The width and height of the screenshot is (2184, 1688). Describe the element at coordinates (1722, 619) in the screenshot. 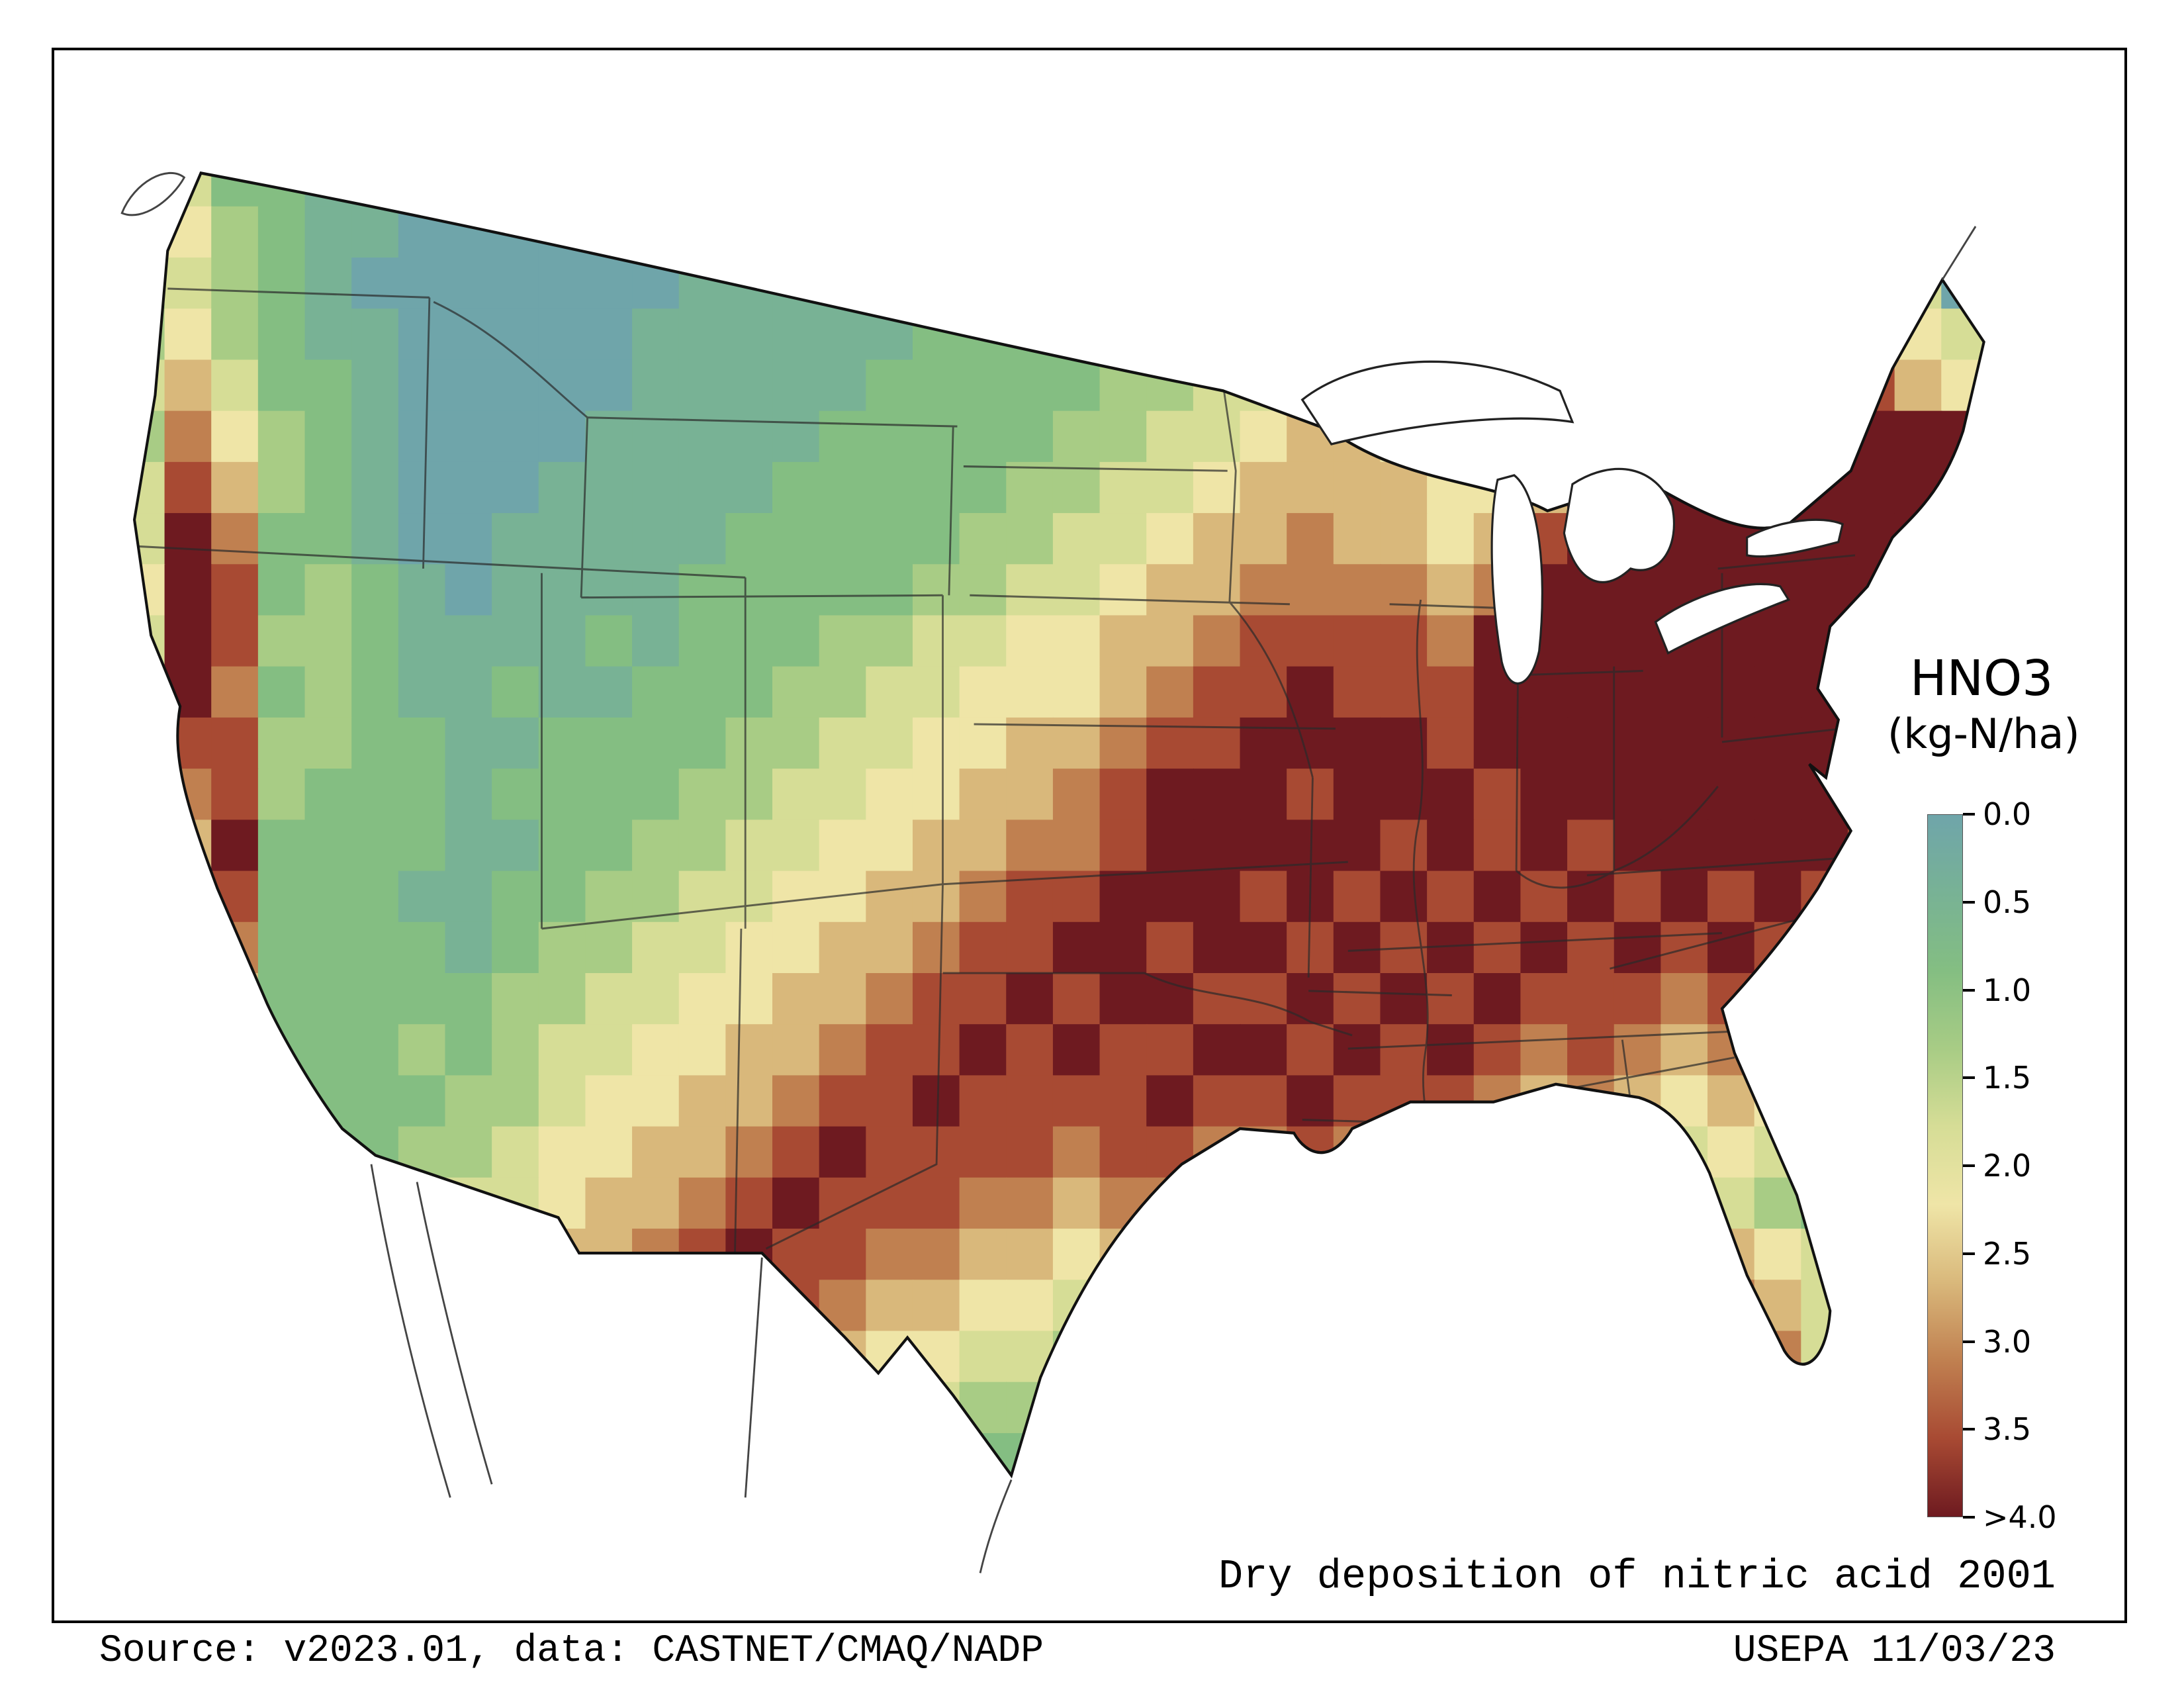

I see `lake-erie` at that location.